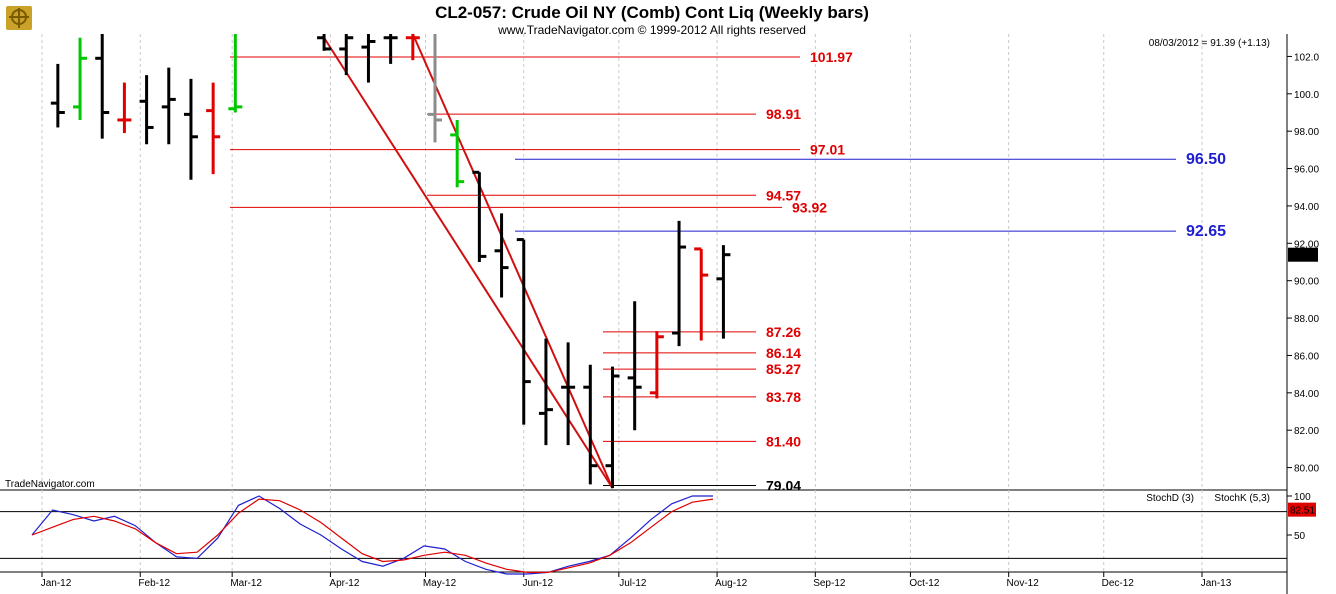  What do you see at coordinates (537, 583) in the screenshot?
I see `x-tick-label: Jun-12` at bounding box center [537, 583].